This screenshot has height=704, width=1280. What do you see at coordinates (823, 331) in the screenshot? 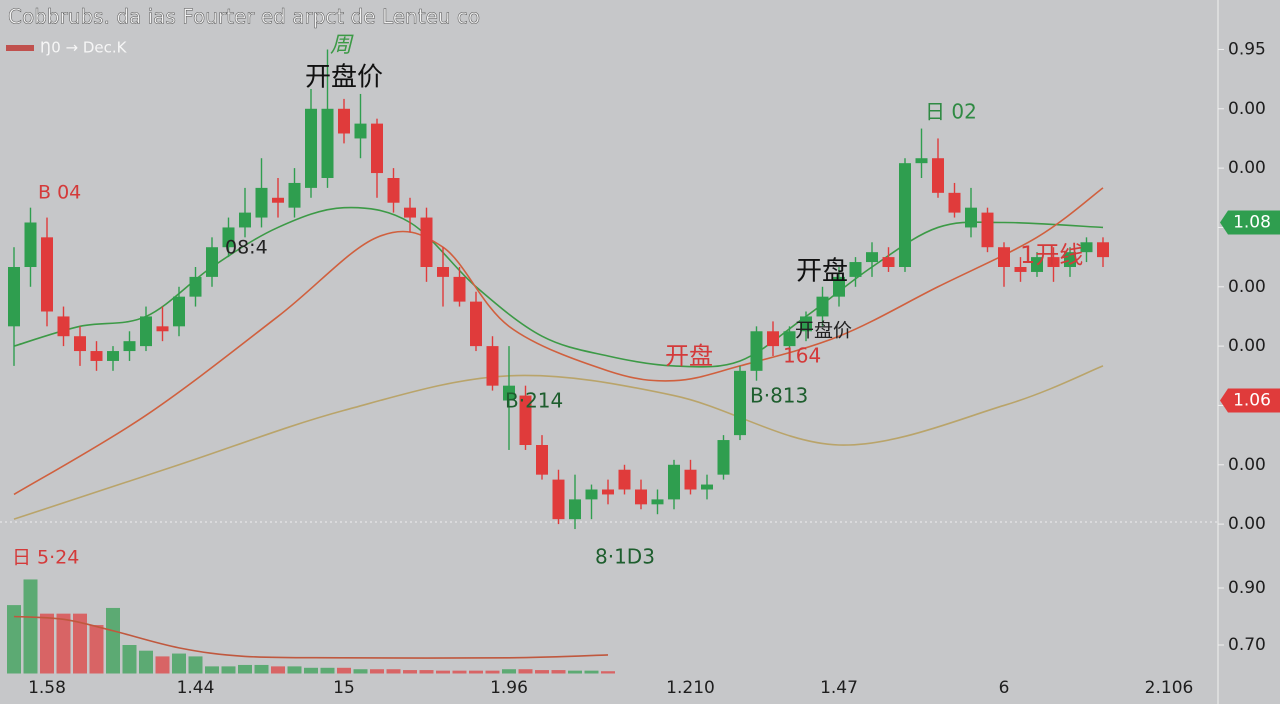
I see `annotation: 开盘价` at bounding box center [823, 331].